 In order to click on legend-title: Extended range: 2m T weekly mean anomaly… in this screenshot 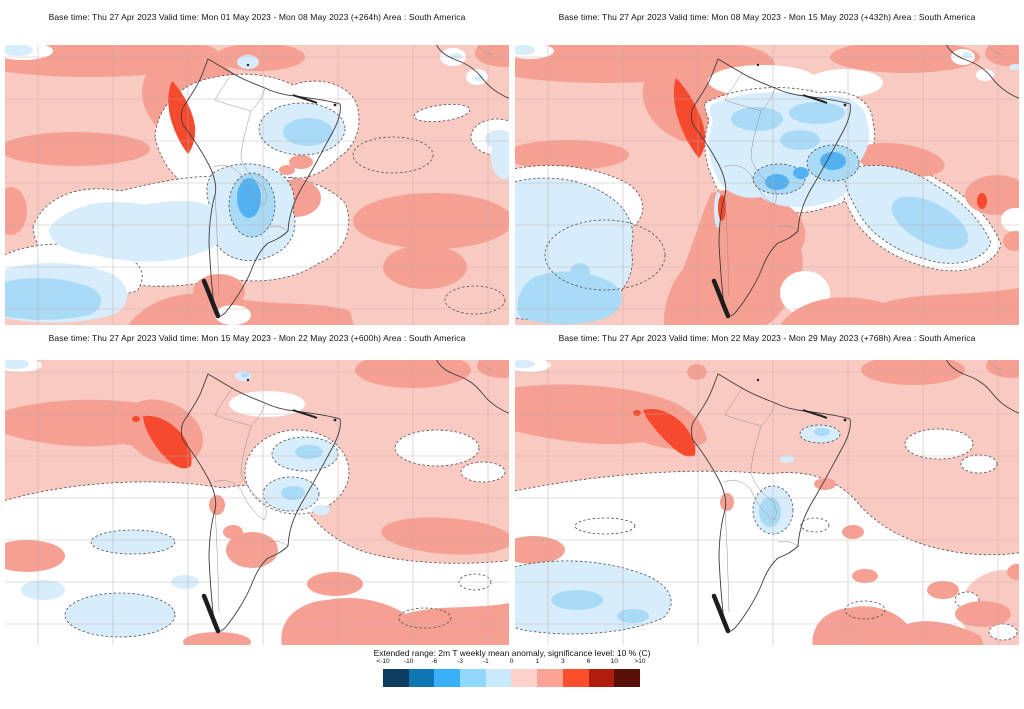, I will do `click(512, 653)`.